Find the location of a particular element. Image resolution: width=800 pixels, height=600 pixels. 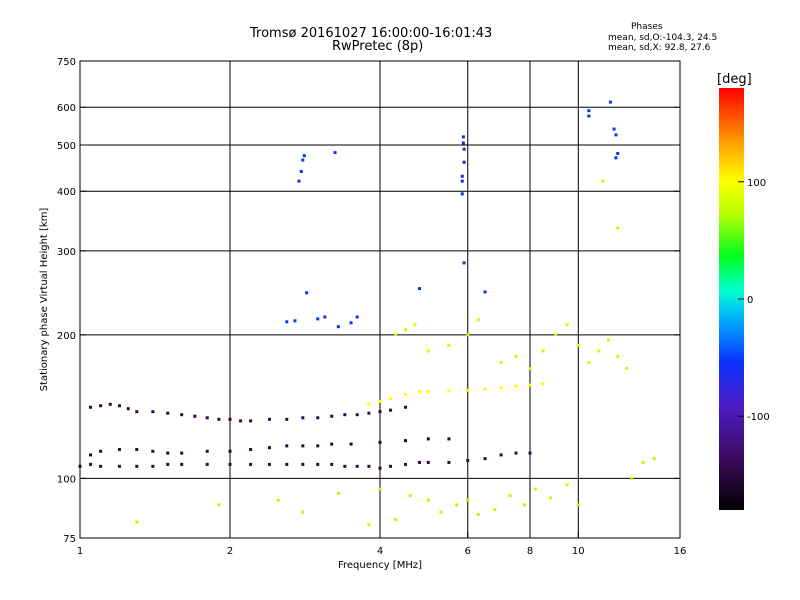

colorbar-label: [deg] is located at coordinates (734, 79).